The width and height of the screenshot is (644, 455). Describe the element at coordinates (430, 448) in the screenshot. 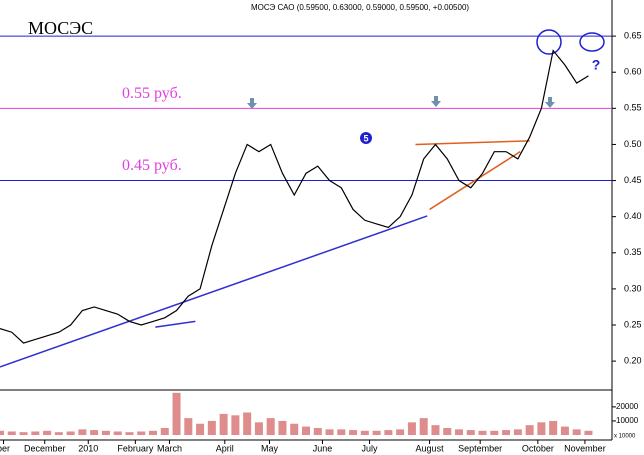

I see `x-tick-label: August` at that location.